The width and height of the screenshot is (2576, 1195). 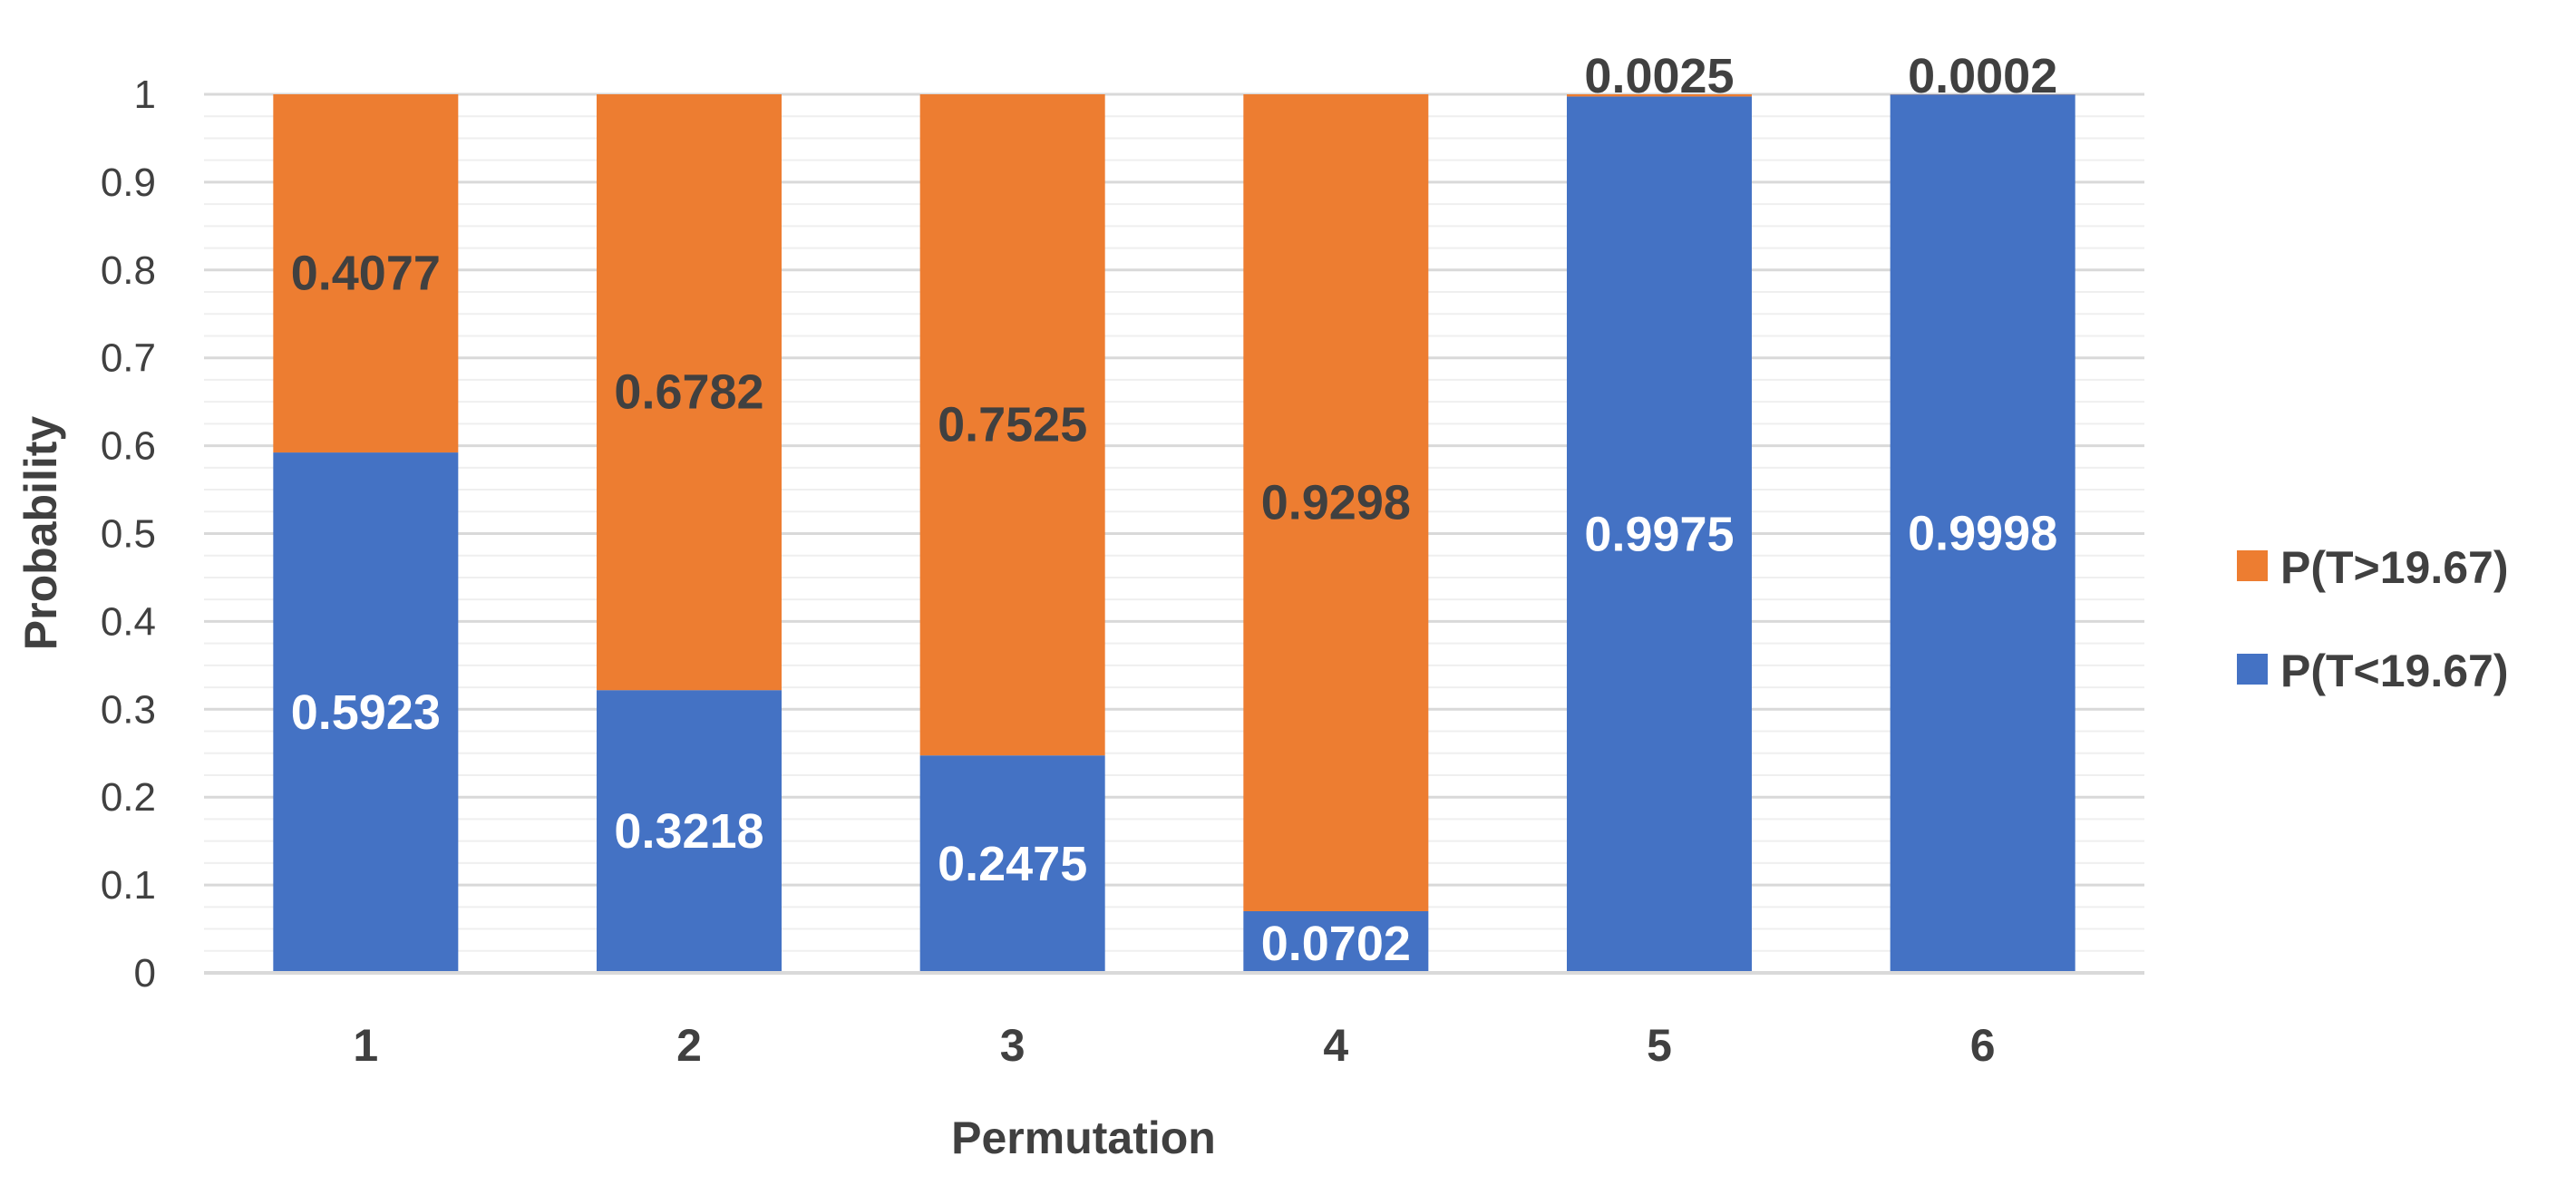 What do you see at coordinates (365, 1045) in the screenshot?
I see `x-tick-label: 1` at bounding box center [365, 1045].